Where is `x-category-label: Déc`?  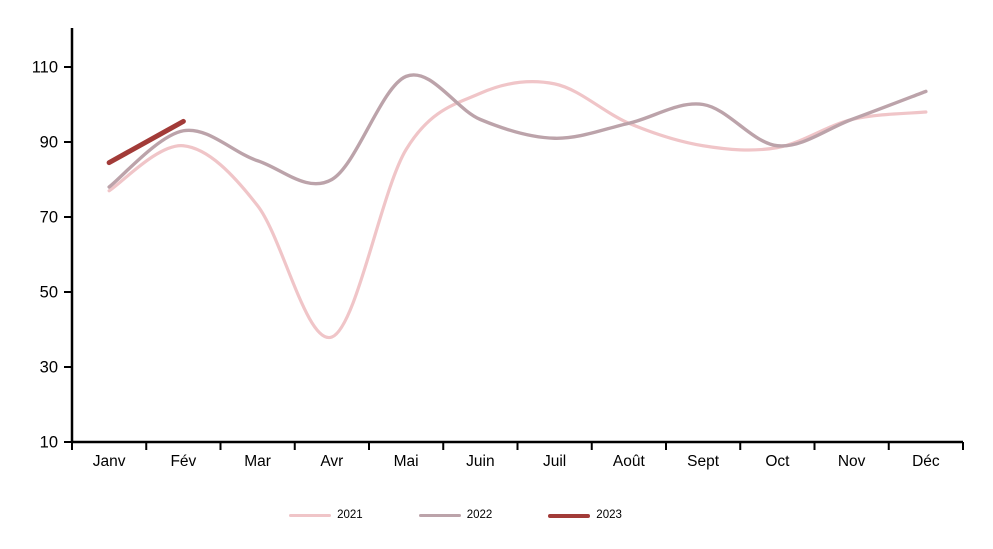 x-category-label: Déc is located at coordinates (926, 461).